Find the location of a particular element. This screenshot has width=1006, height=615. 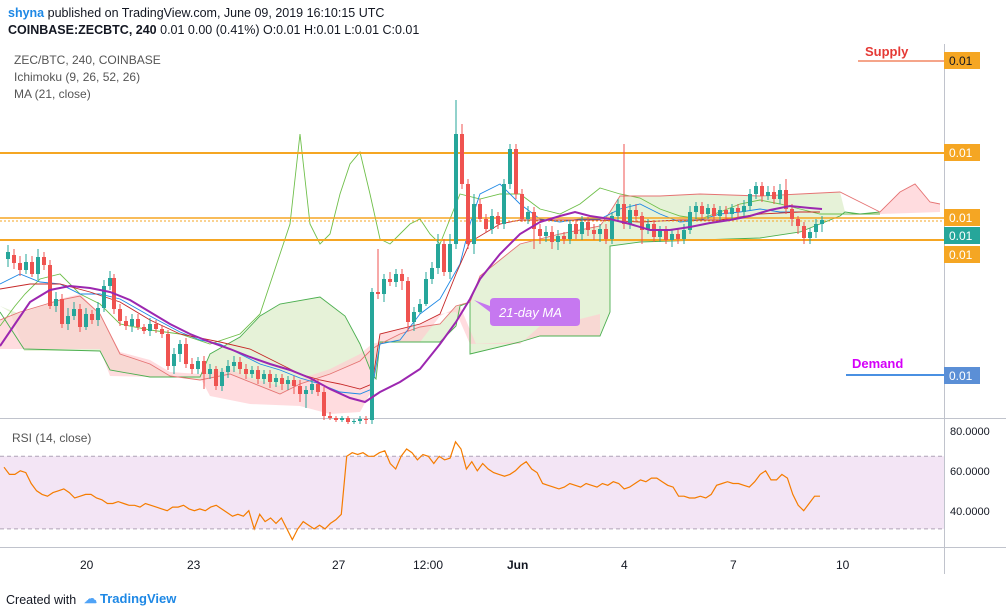

price-label-3: 0.01 is located at coordinates (961, 218).